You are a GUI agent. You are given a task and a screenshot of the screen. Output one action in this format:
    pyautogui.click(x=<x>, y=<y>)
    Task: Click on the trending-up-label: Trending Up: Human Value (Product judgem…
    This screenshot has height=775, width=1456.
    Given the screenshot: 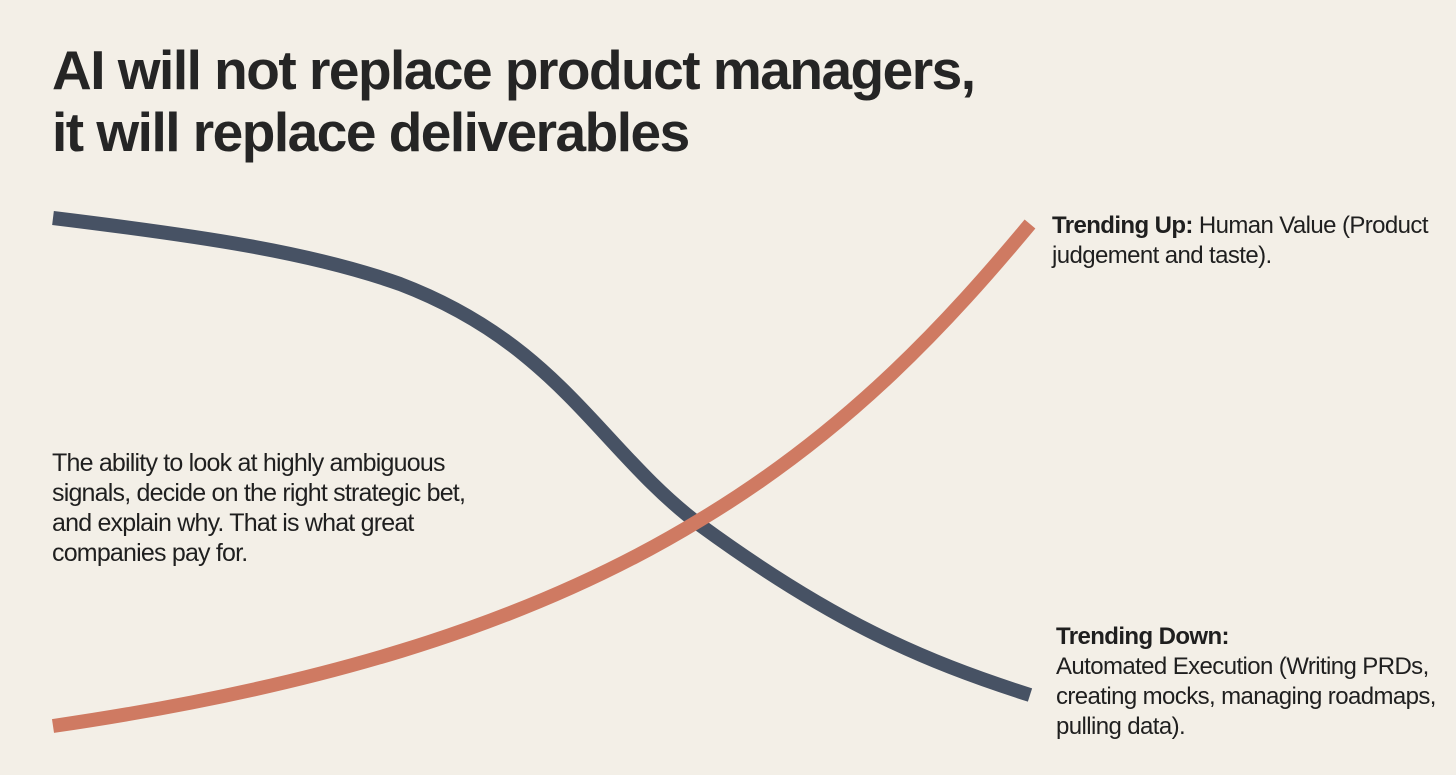 What is the action you would take?
    pyautogui.click(x=1242, y=241)
    